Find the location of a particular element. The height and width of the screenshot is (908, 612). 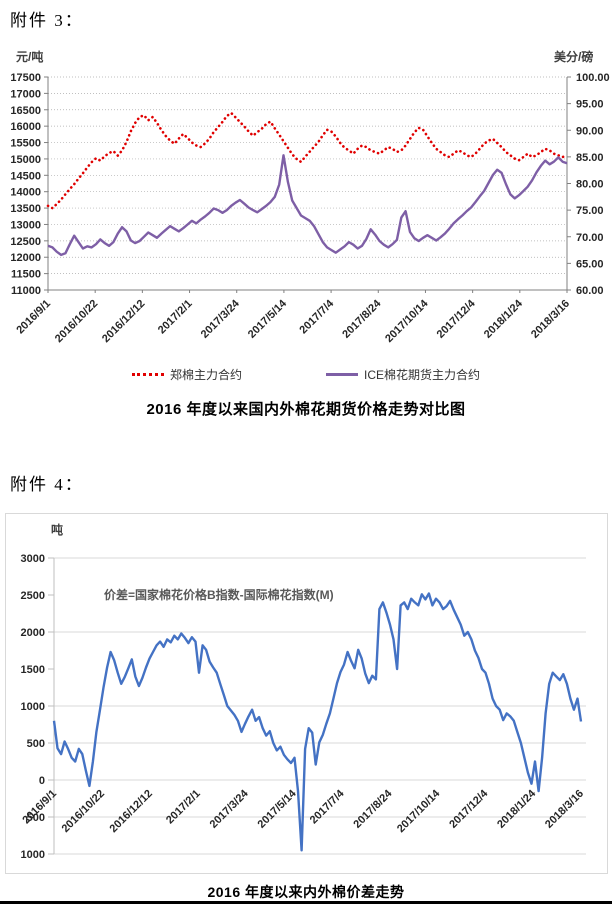

left-axis-tick-label: 12000 is located at coordinates (25, 258).